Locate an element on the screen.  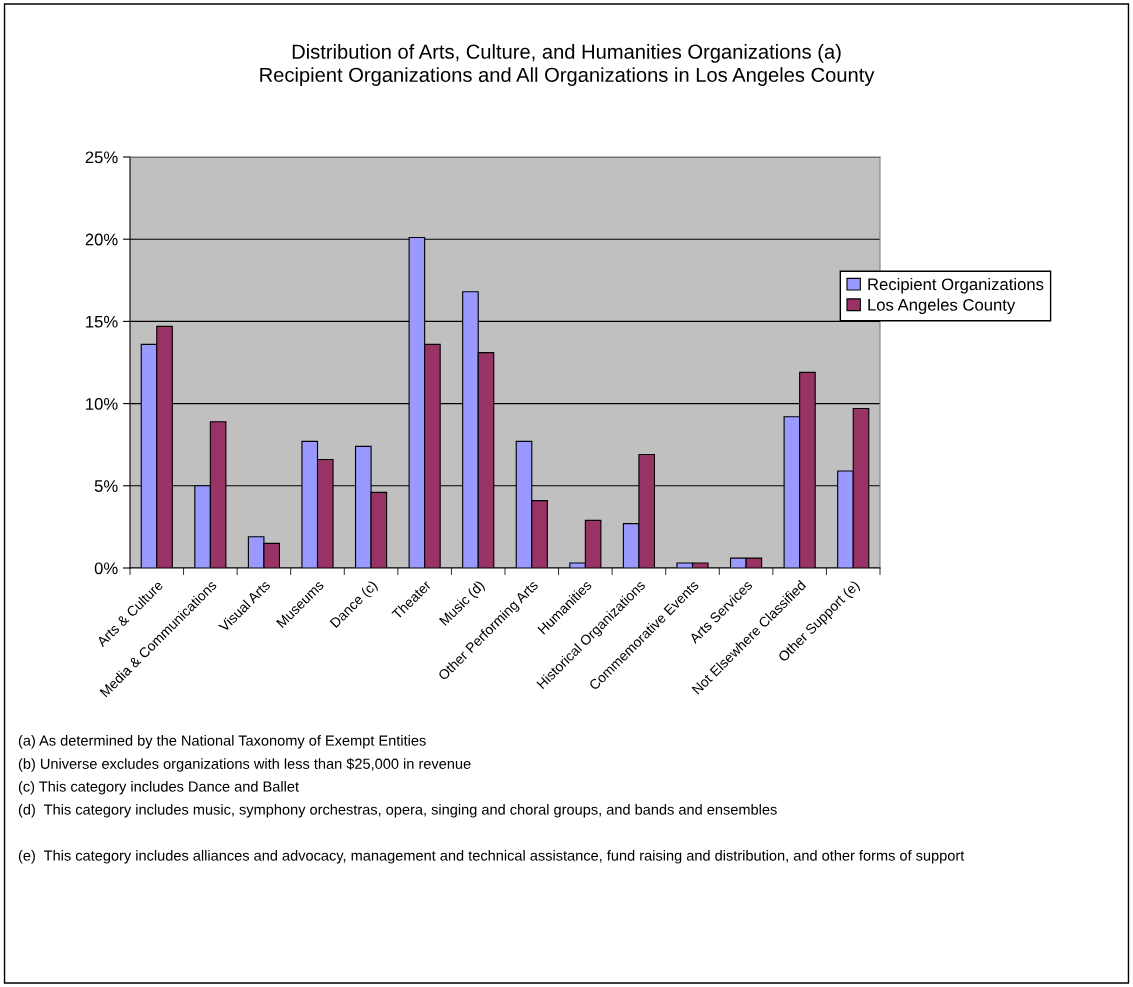
y-tick-label: 20% is located at coordinates (101, 239).